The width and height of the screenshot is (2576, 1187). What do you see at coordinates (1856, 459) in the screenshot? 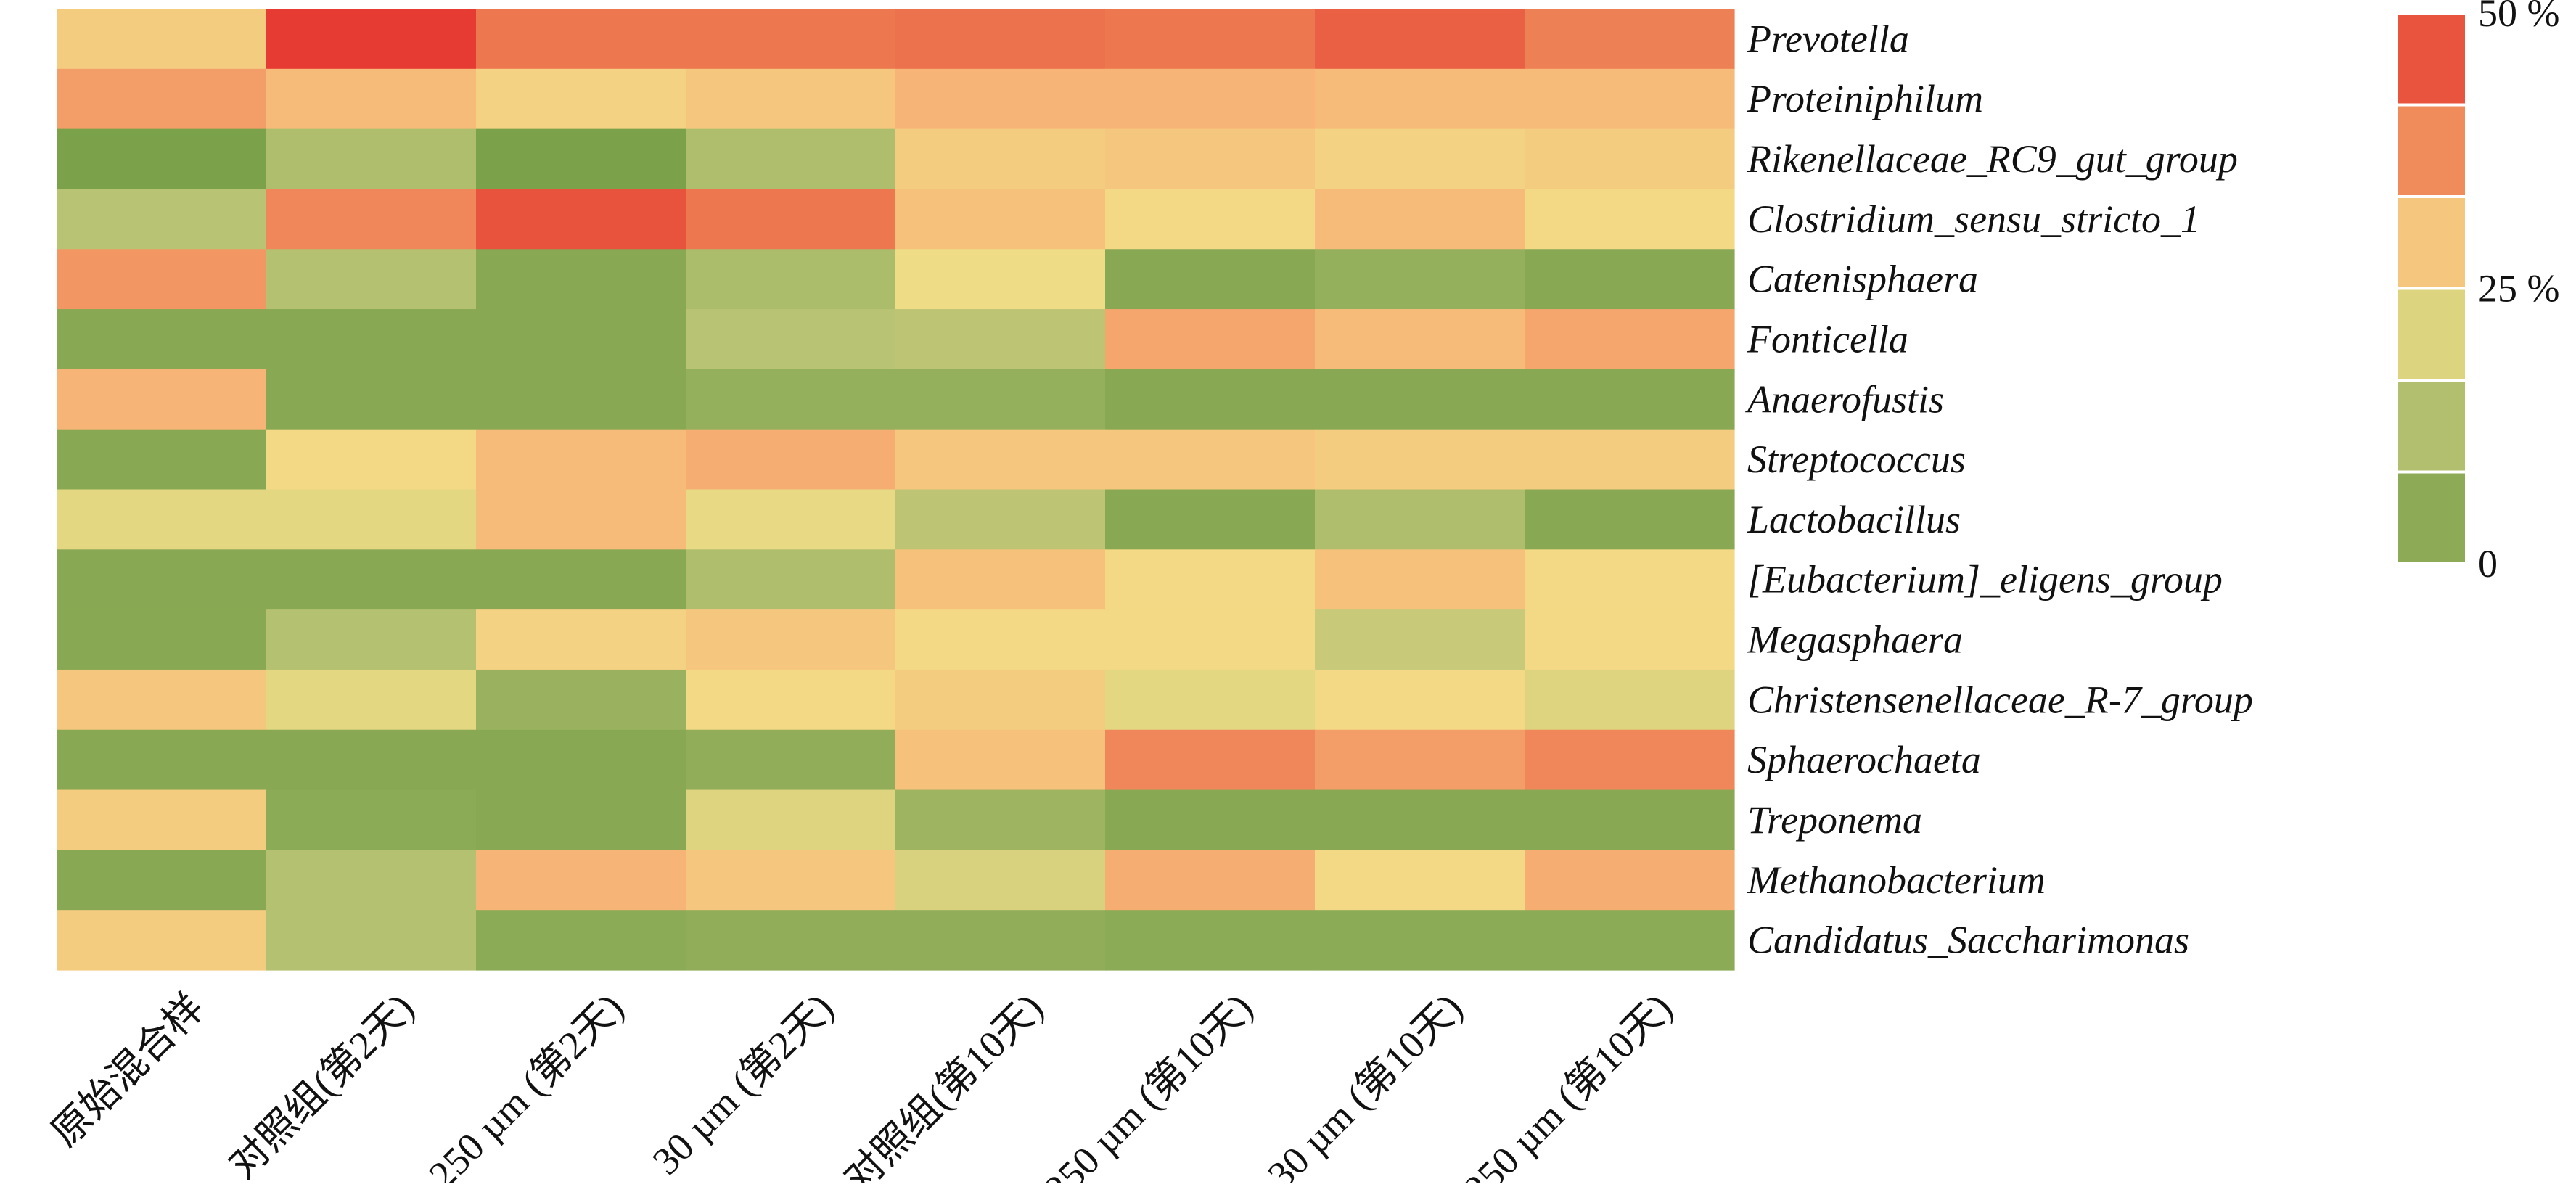
I see `row-label: Streptococcus` at bounding box center [1856, 459].